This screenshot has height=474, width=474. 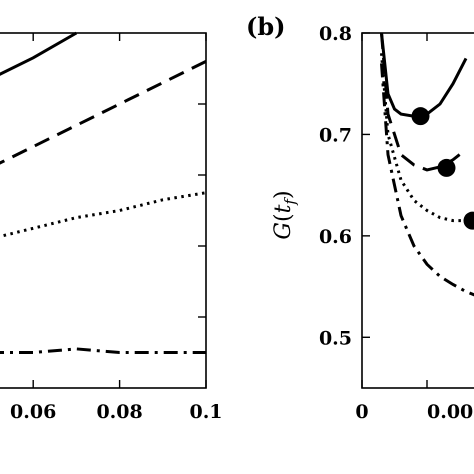 I want to click on panel-a-series-dashed, so click(x=103, y=112).